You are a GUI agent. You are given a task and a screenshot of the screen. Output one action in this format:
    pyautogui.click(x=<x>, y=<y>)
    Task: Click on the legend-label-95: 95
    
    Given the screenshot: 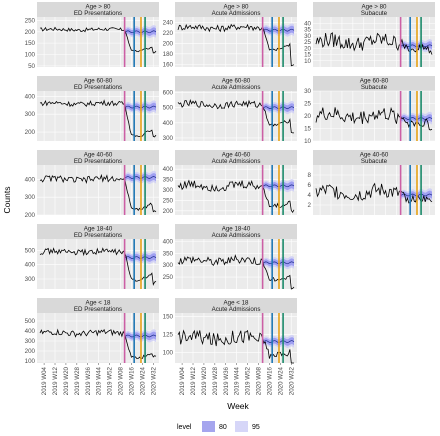 What is the action you would take?
    pyautogui.click(x=256, y=427)
    